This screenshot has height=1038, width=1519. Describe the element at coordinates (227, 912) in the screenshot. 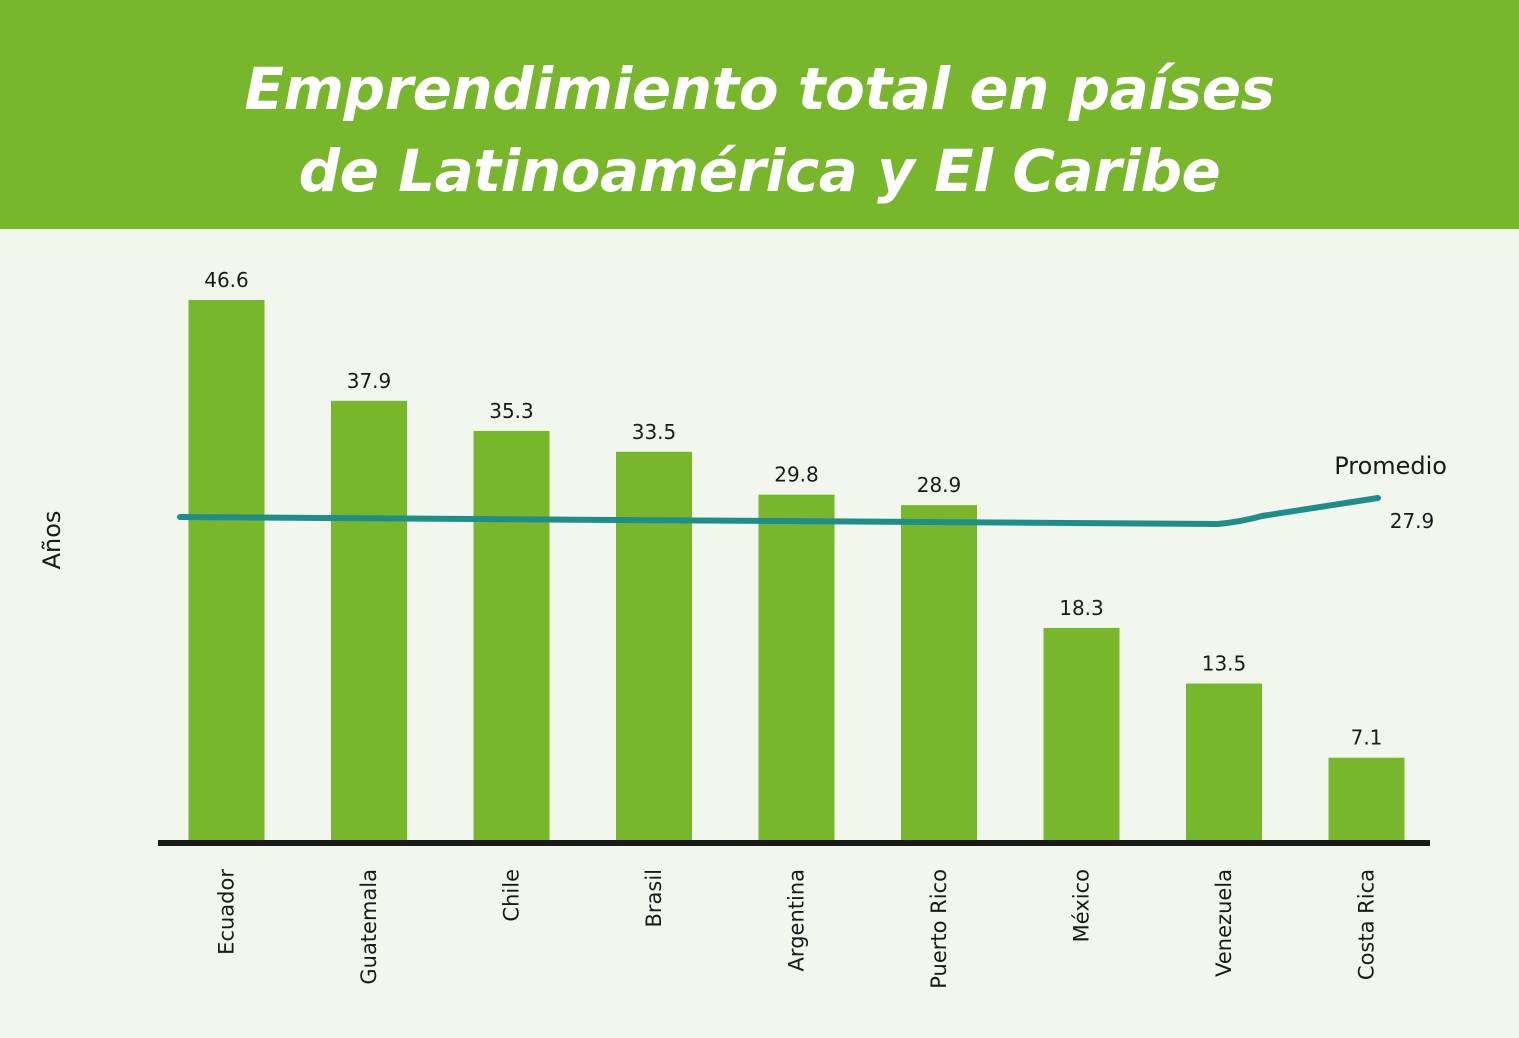

I see `category-label: Ecuador` at that location.